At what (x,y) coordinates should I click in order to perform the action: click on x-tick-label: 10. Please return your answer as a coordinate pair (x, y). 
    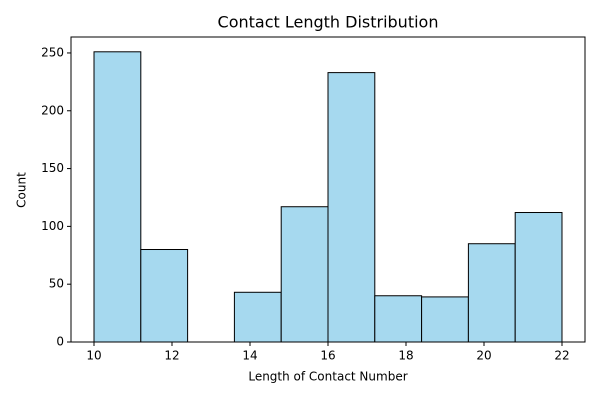
    Looking at the image, I should click on (93, 356).